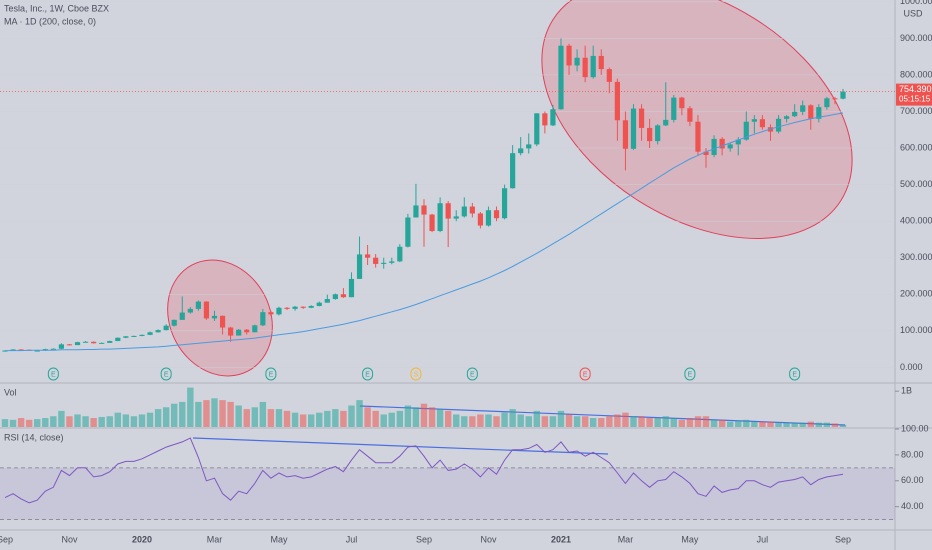 The height and width of the screenshot is (550, 932). What do you see at coordinates (279, 539) in the screenshot?
I see `x-tick-label: May` at bounding box center [279, 539].